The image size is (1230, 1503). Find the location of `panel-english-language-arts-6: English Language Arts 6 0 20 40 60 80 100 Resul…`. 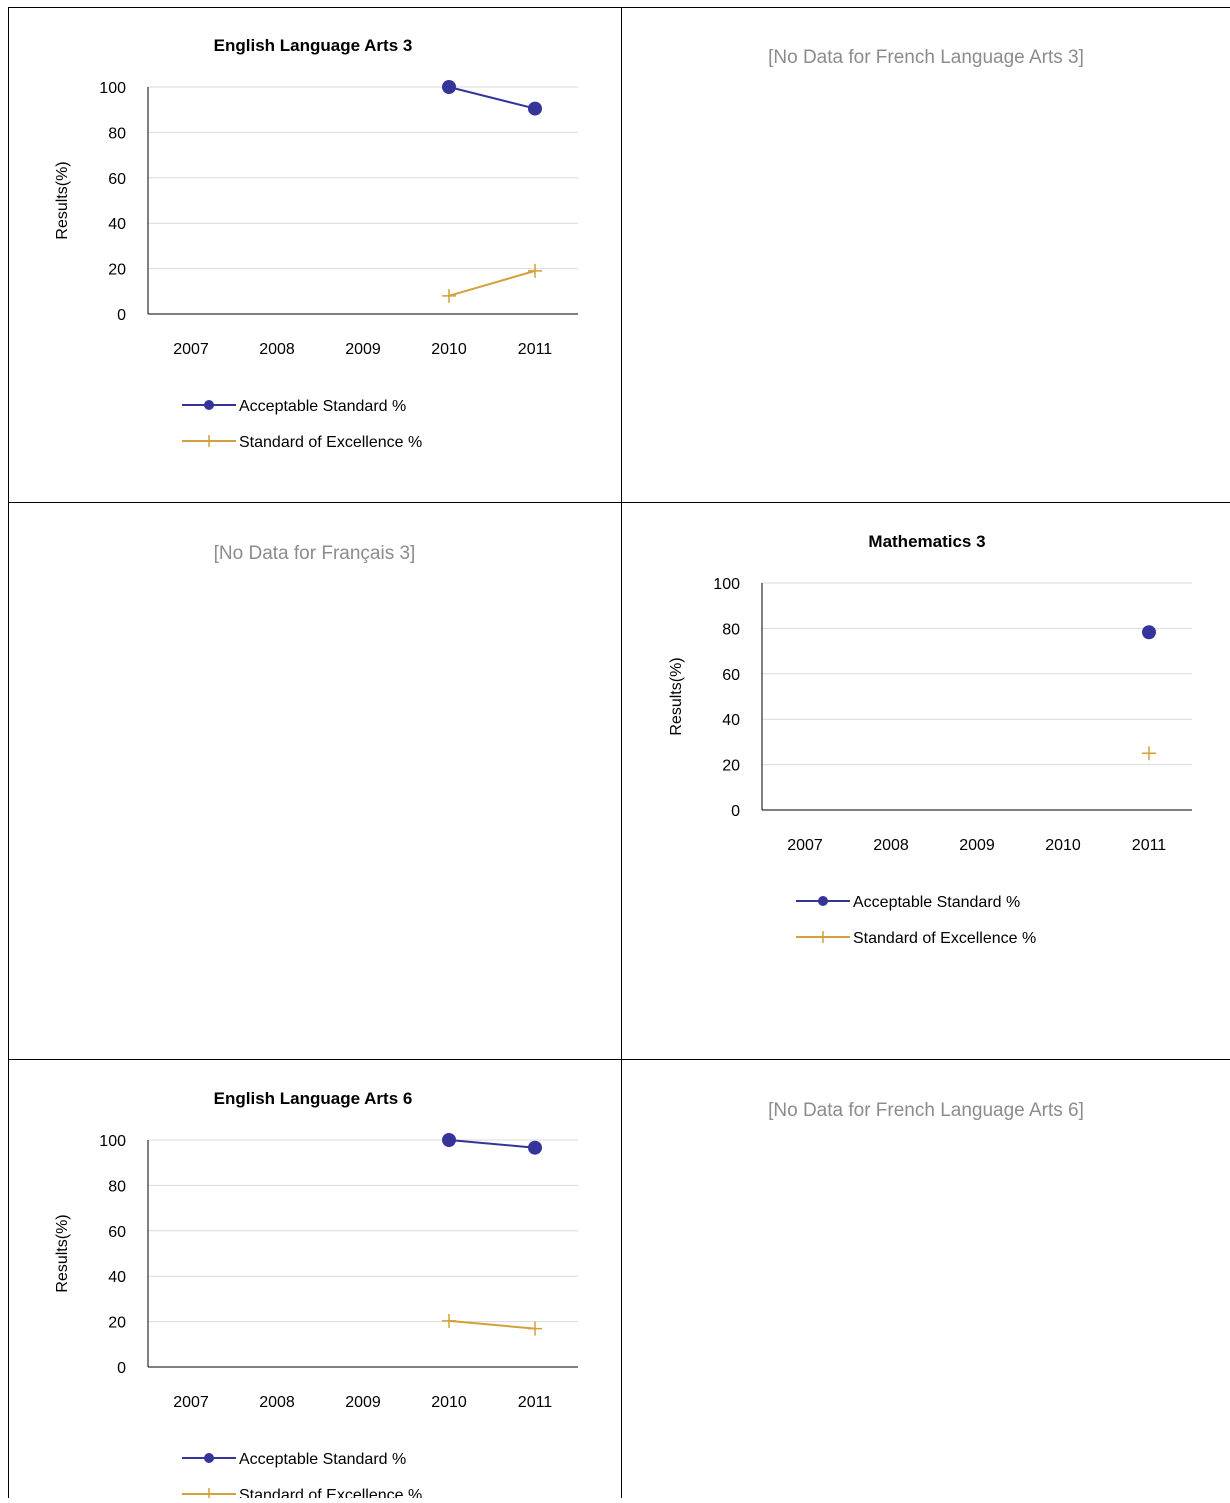

panel-english-language-arts-6: English Language Arts 6 0 20 40 60 80 100 Resul… is located at coordinates (314, 1281).